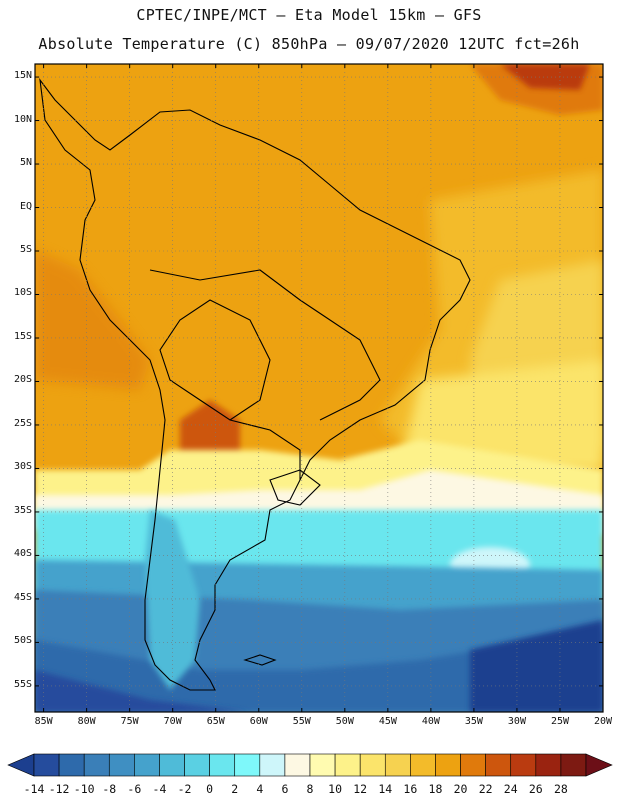  What do you see at coordinates (599, 765) in the screenshot?
I see `colorbar-arrow-high` at bounding box center [599, 765].